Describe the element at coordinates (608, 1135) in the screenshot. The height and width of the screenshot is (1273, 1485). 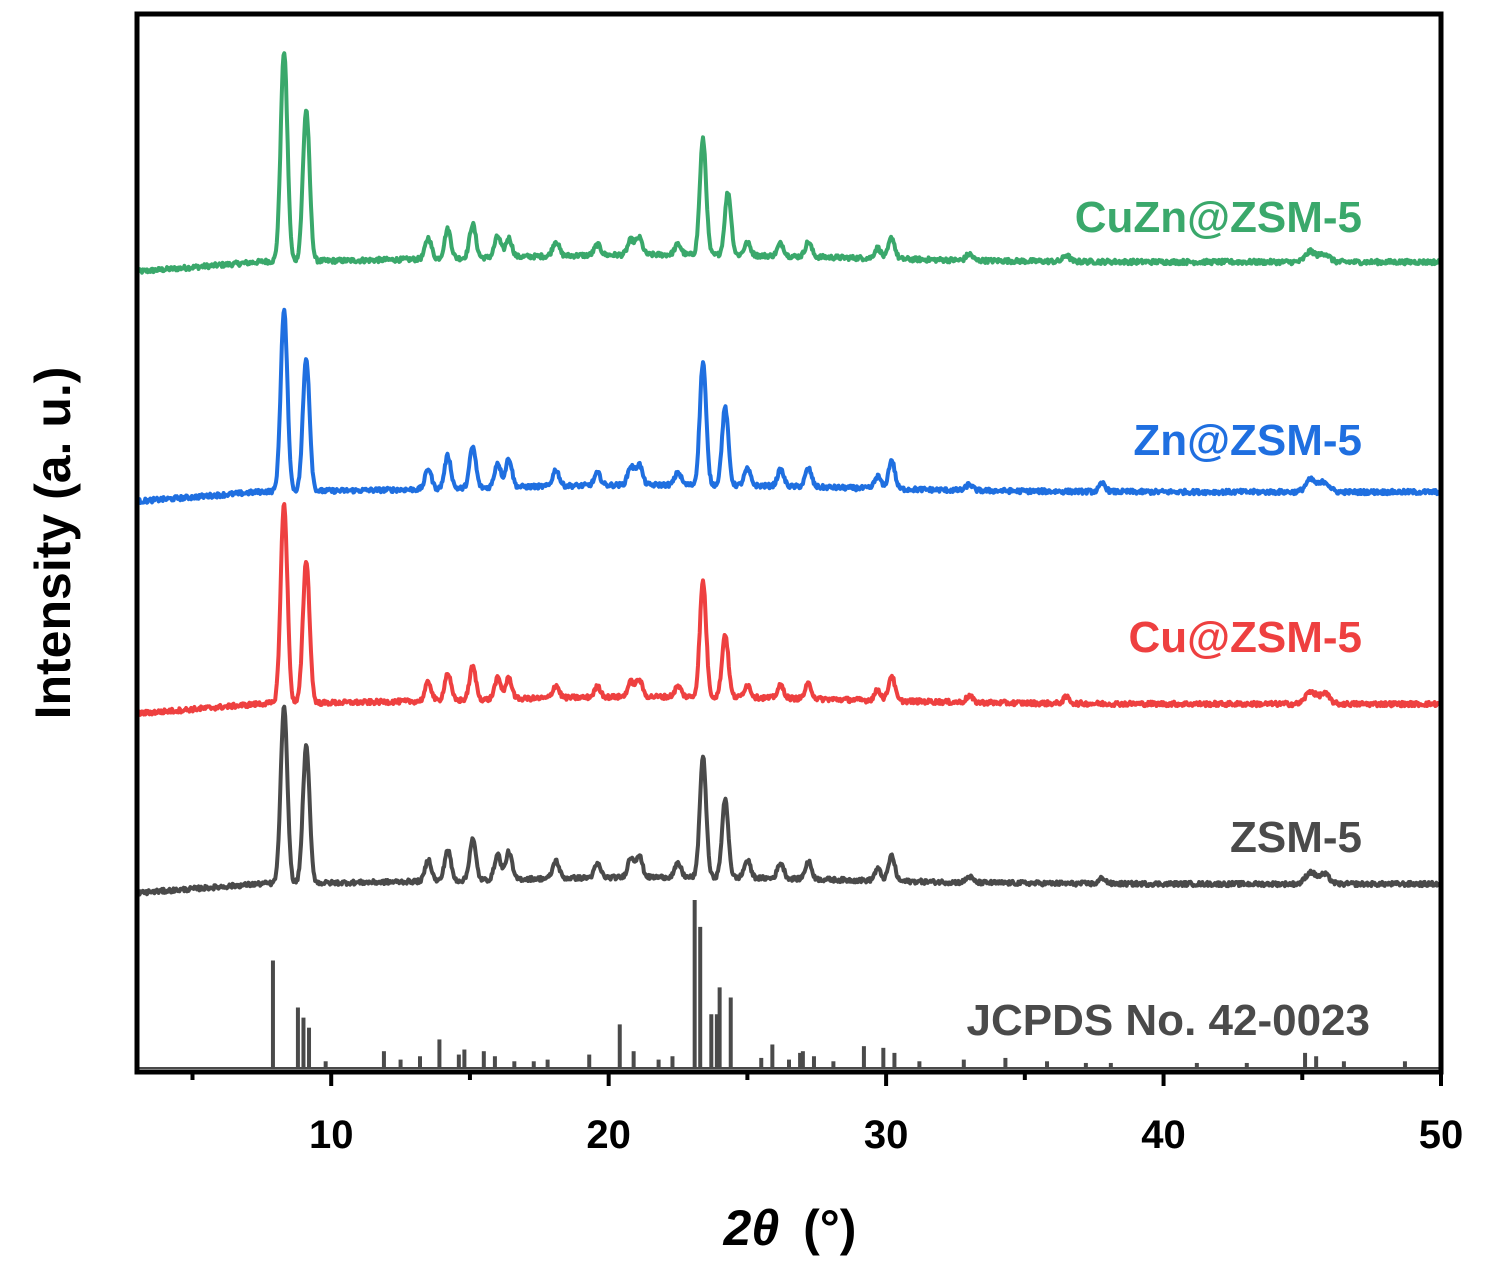
I see `x-tick-label: 20` at that location.